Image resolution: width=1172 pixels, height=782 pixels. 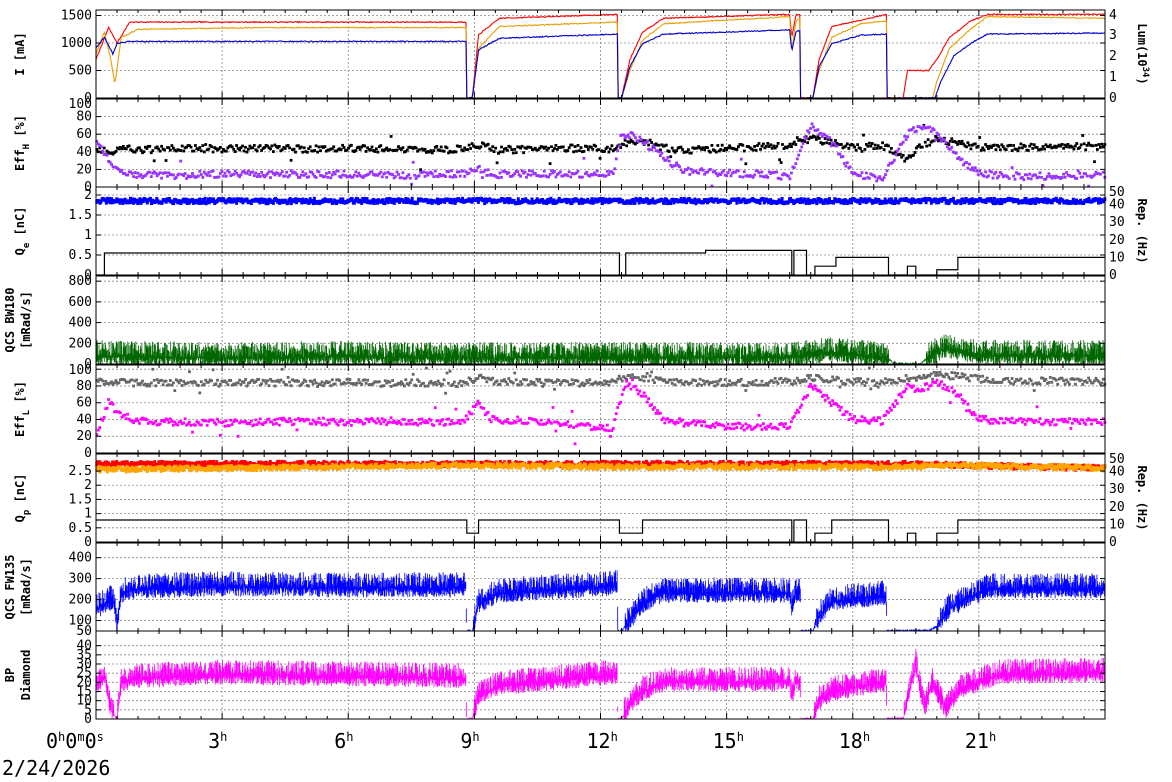 What do you see at coordinates (600, 63) in the screenshot?
I see `series-luminosity` at bounding box center [600, 63].